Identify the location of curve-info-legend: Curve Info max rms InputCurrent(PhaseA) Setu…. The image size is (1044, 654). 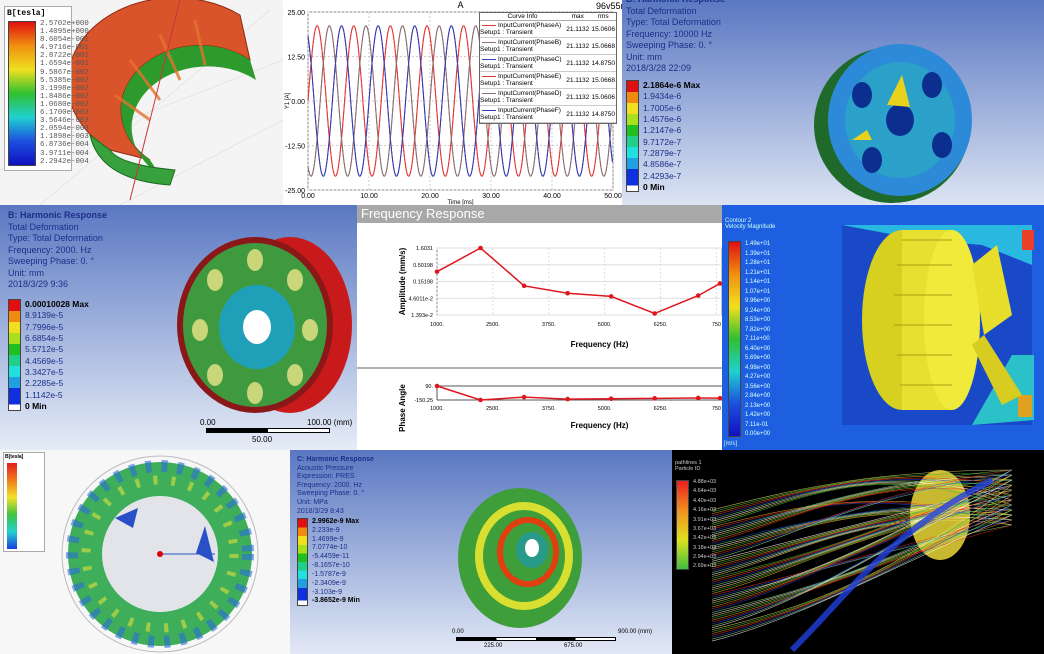
(548, 68).